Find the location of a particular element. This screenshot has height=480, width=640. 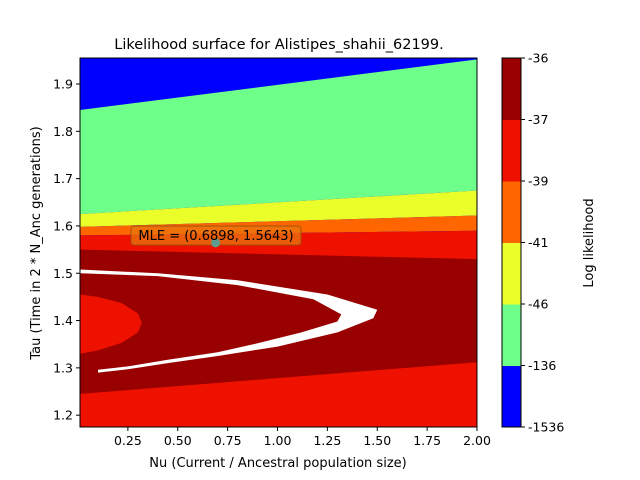

x-tick-label: 0.50 is located at coordinates (178, 440).